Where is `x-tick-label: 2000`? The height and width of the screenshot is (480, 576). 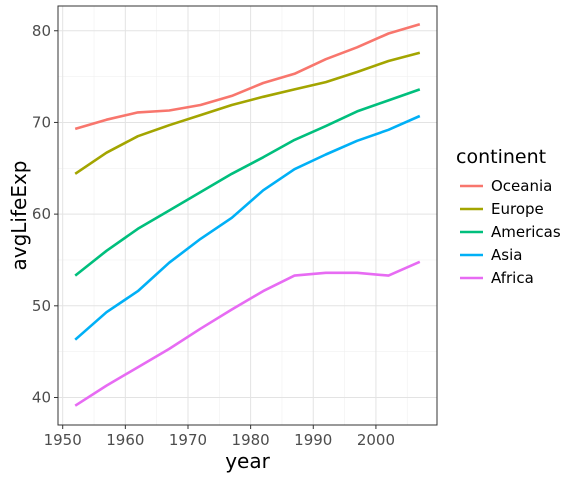 x-tick-label: 2000 is located at coordinates (376, 440).